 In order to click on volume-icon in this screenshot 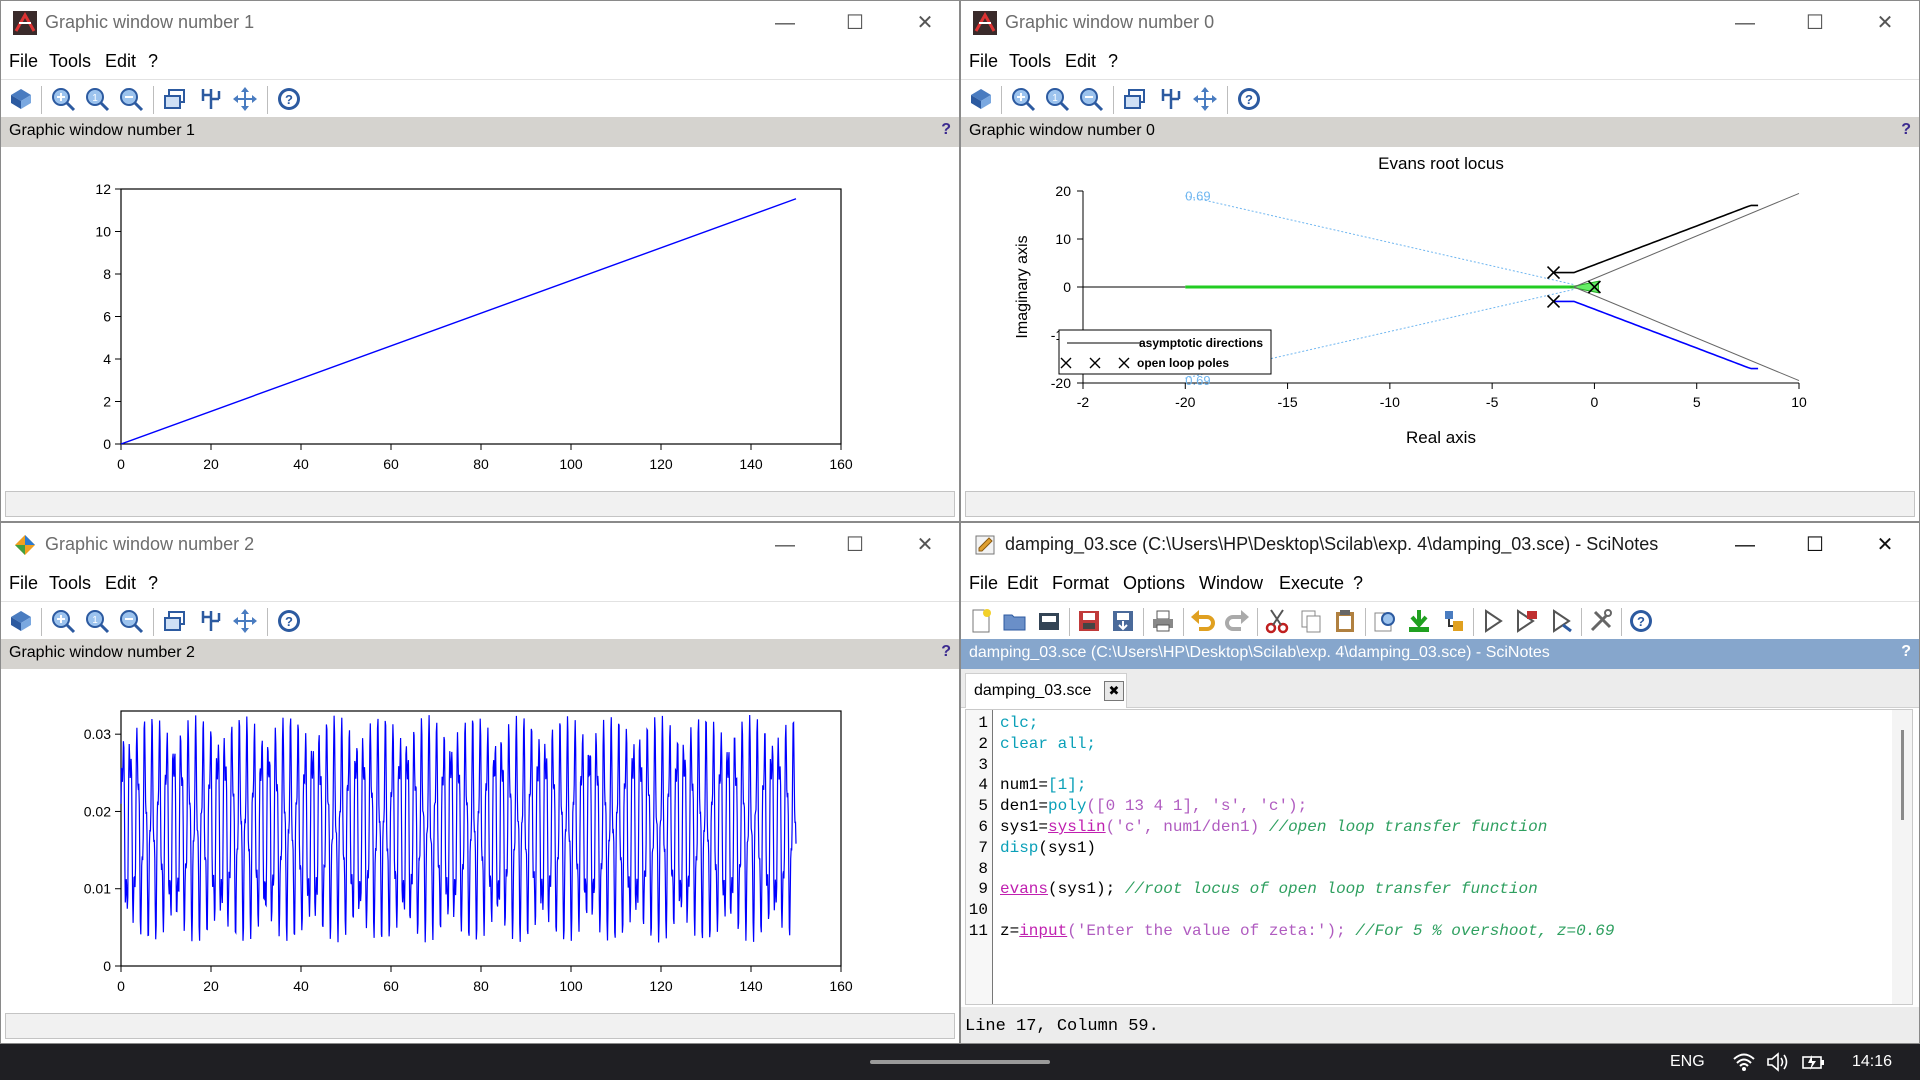, I will do `click(1778, 1062)`.